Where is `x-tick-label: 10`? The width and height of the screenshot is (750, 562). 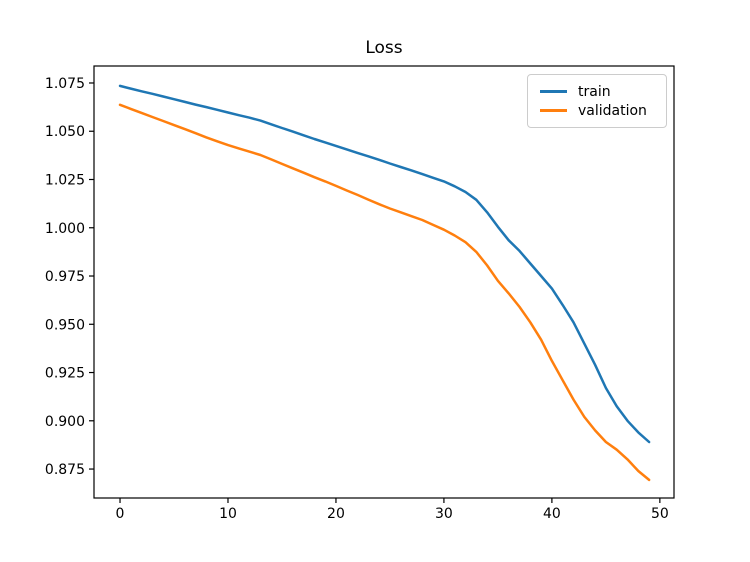
x-tick-label: 10 is located at coordinates (228, 514).